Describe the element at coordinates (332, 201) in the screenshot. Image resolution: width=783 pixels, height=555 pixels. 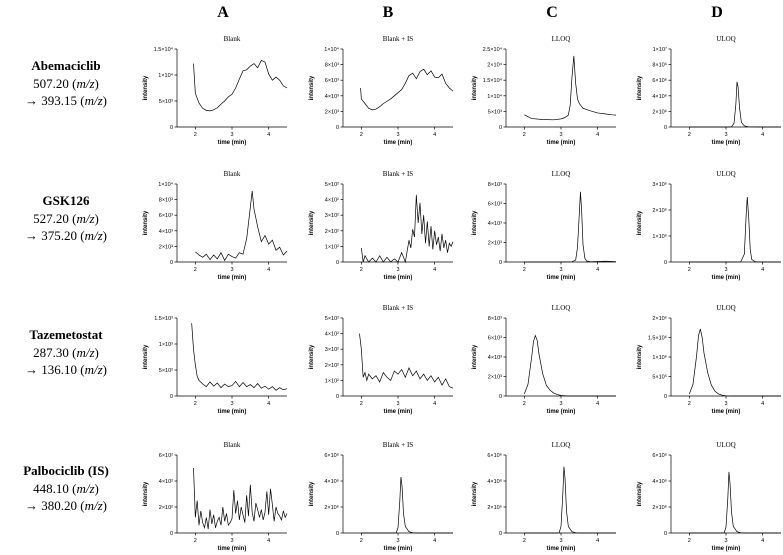
I see `y-tick-label: 4×10²` at that location.